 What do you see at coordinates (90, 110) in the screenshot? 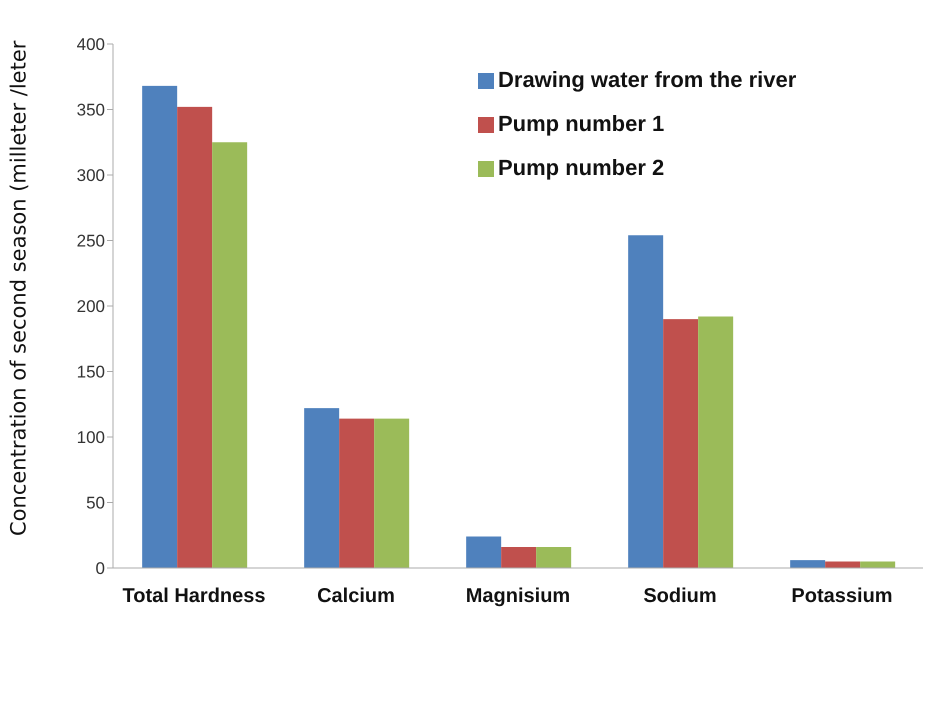
I see `y-tick-label: 350` at bounding box center [90, 110].